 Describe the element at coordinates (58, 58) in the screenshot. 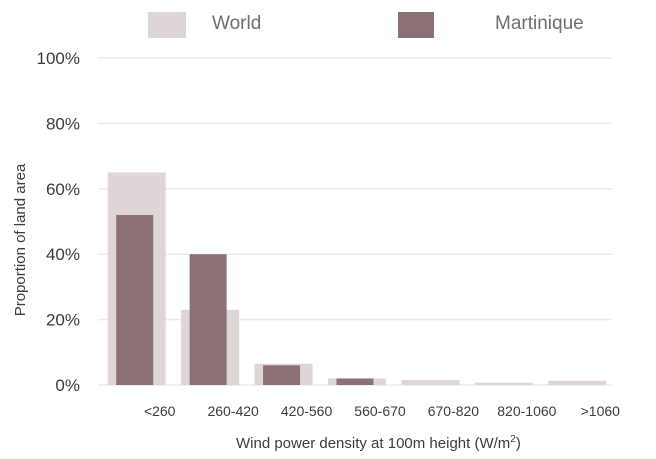

I see `y-tick-label: 100%` at that location.